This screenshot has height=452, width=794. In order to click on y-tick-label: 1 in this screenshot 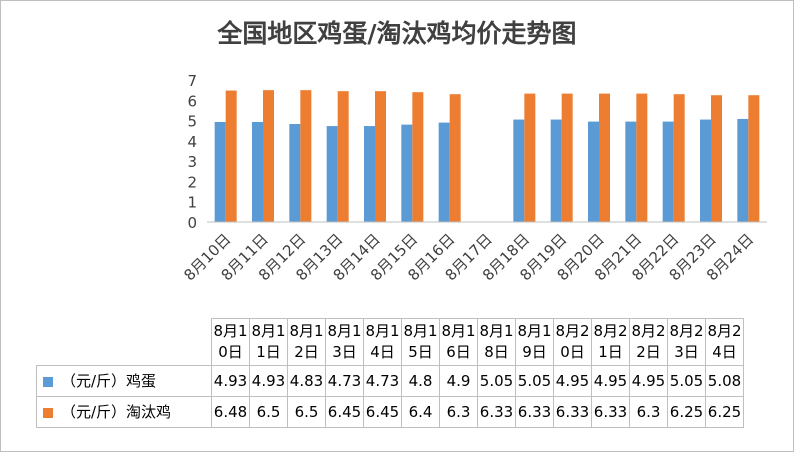, I will do `click(192, 203)`.